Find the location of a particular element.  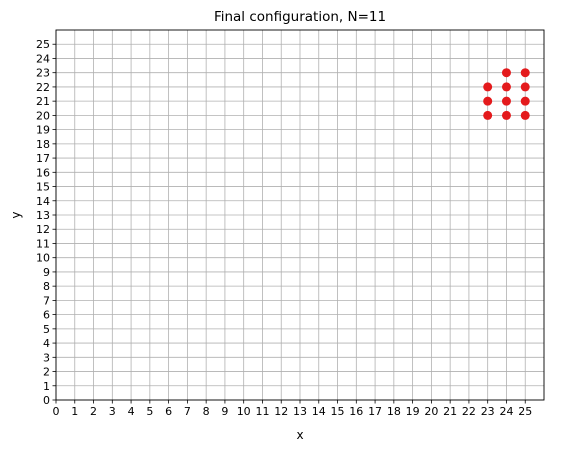

x-tick-label: 19 is located at coordinates (413, 411).